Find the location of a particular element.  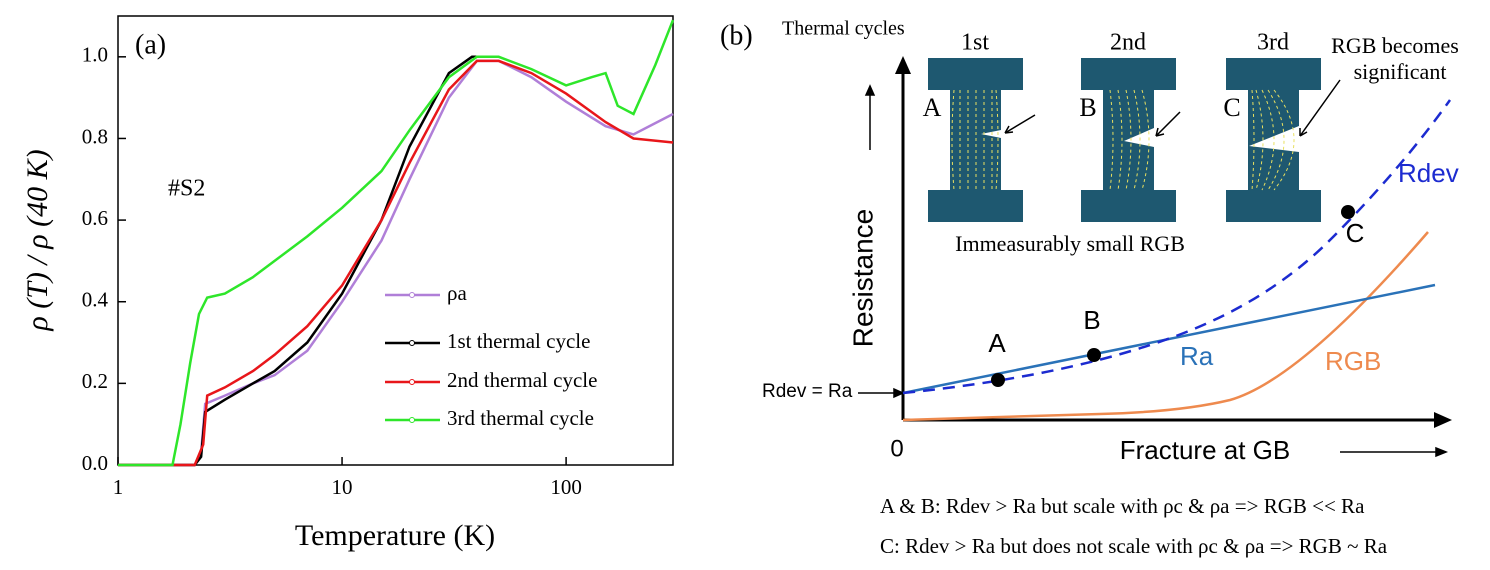

legend-label: 3rd thermal cycle is located at coordinates (520, 418).